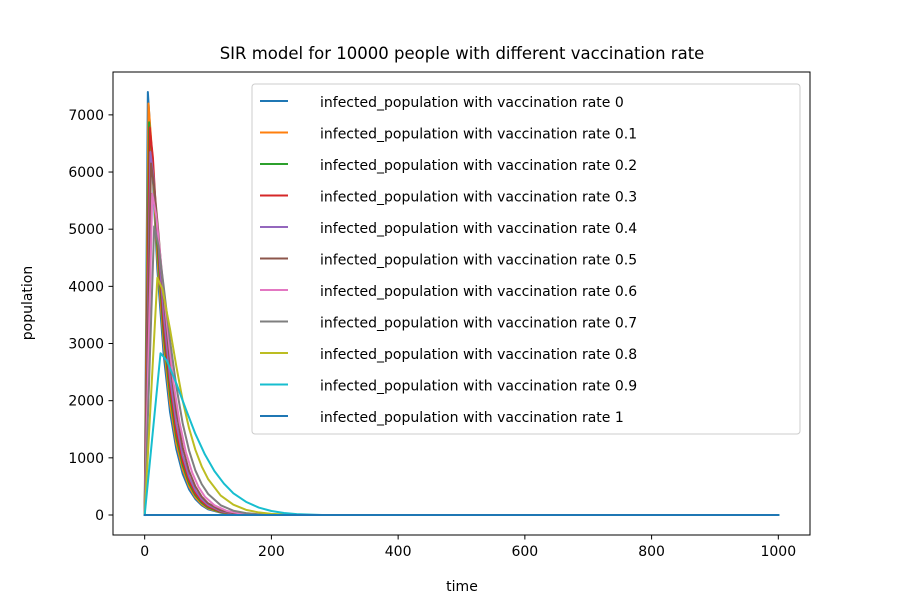 This screenshot has height=604, width=900. Describe the element at coordinates (99, 516) in the screenshot. I see `y-tick-label: 0` at that location.